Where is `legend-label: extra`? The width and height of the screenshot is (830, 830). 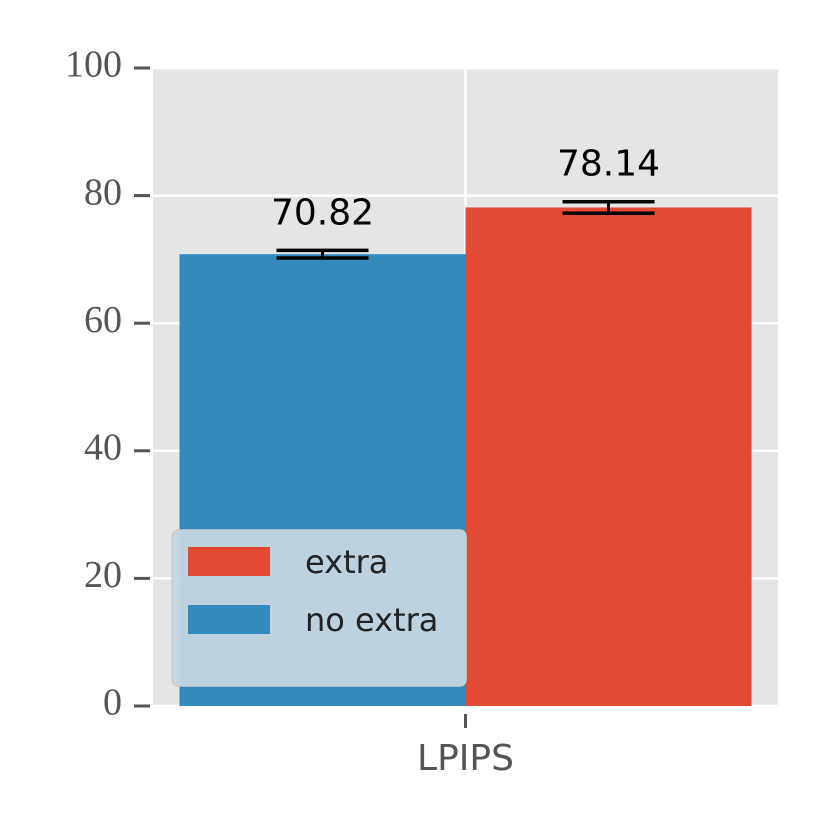 legend-label: extra is located at coordinates (346, 562).